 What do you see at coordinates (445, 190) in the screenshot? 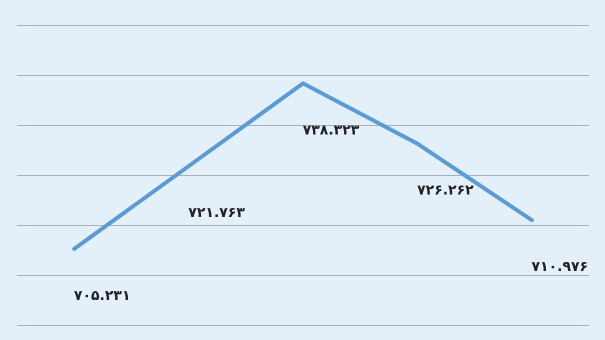
I see `data-label: ۷۲۶.۲۶۲` at bounding box center [445, 190].